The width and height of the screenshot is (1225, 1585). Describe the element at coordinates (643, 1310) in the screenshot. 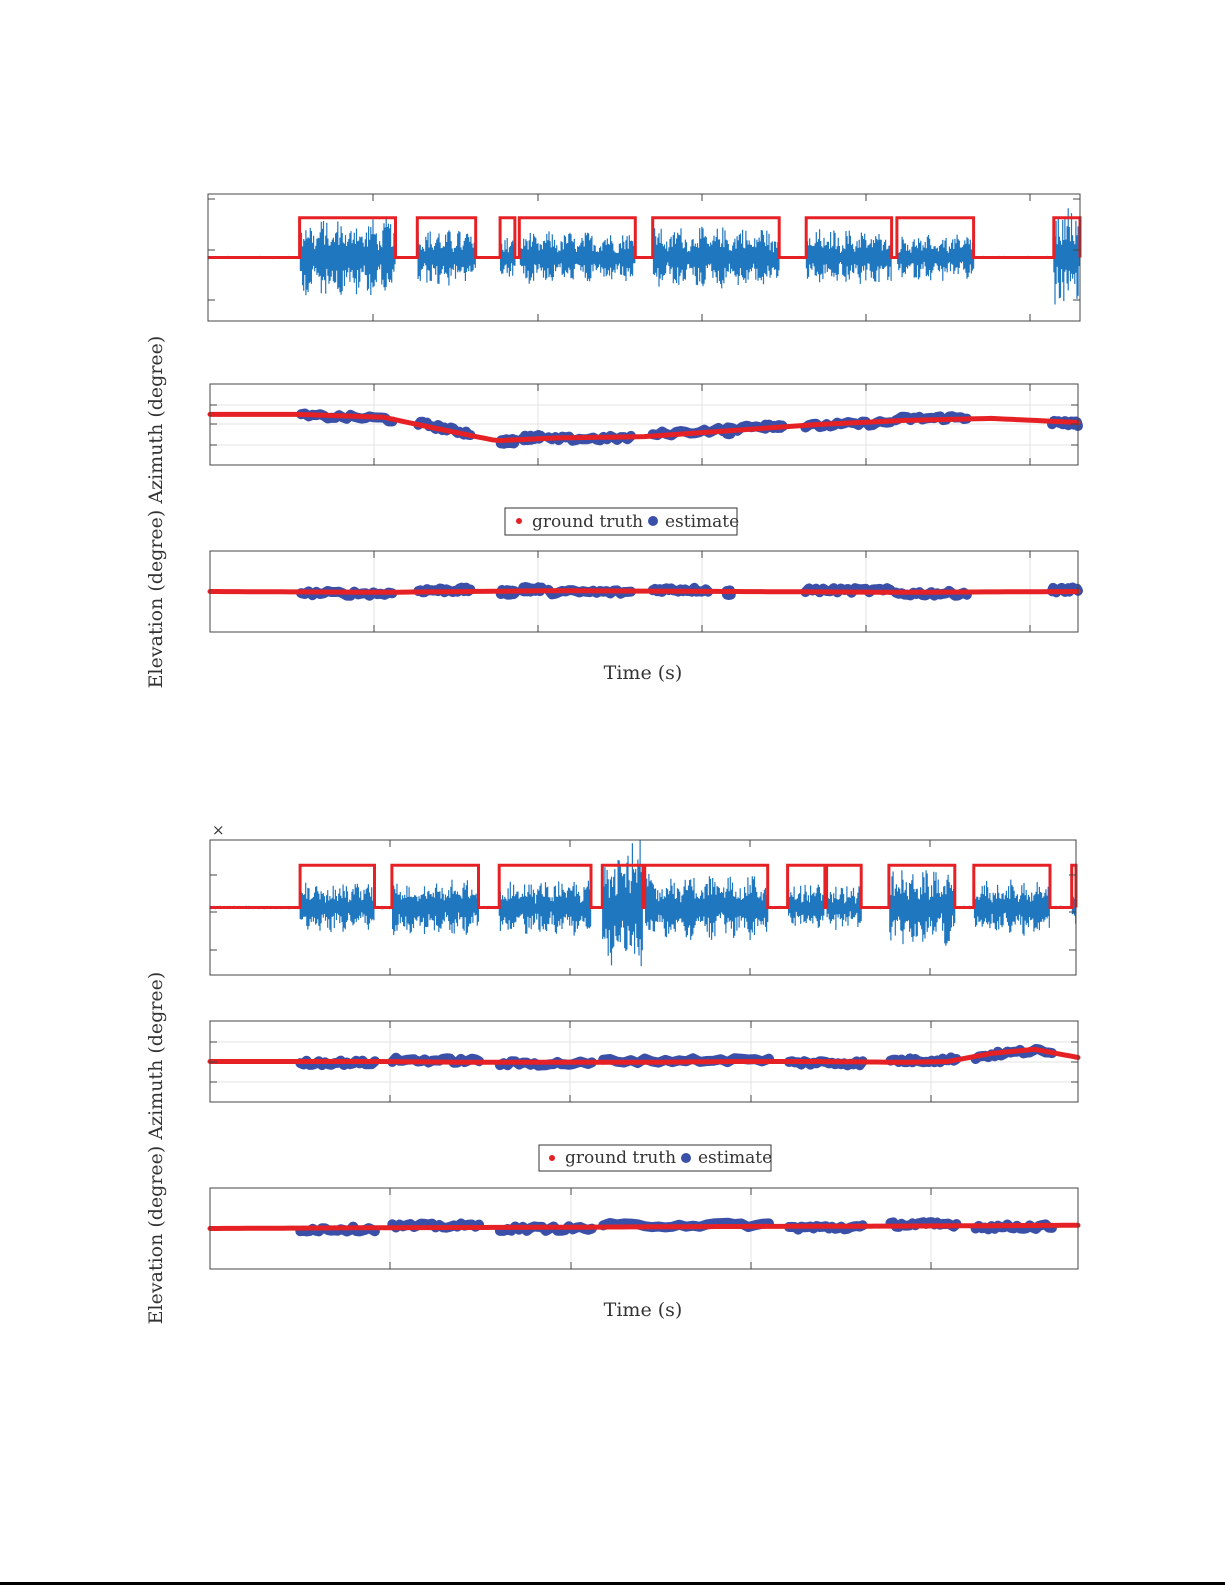

I see `x-axis-label-2: Time (s)` at that location.